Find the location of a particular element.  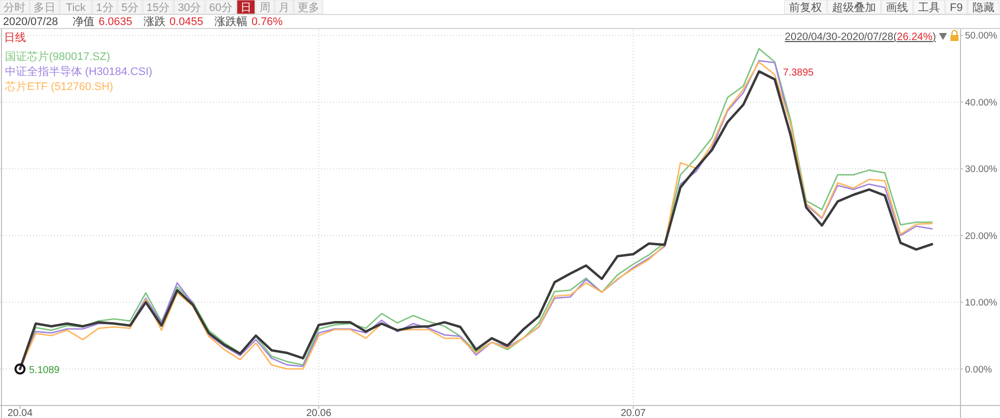

tool-button: 隐藏 is located at coordinates (984, 7).